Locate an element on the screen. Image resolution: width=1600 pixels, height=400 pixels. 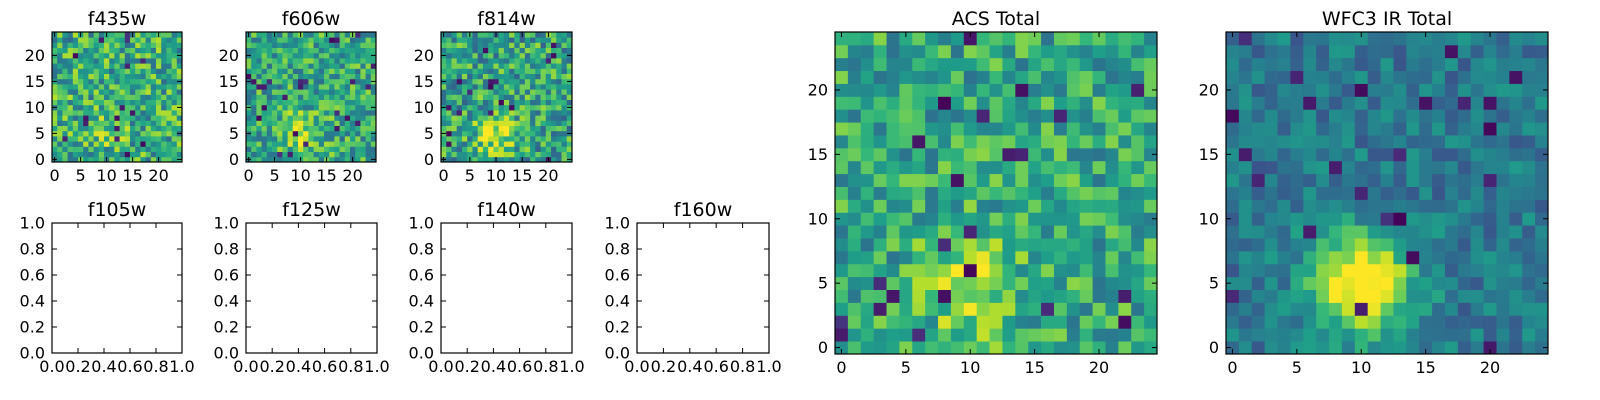
y-tick-label: 10 is located at coordinates (35, 107).